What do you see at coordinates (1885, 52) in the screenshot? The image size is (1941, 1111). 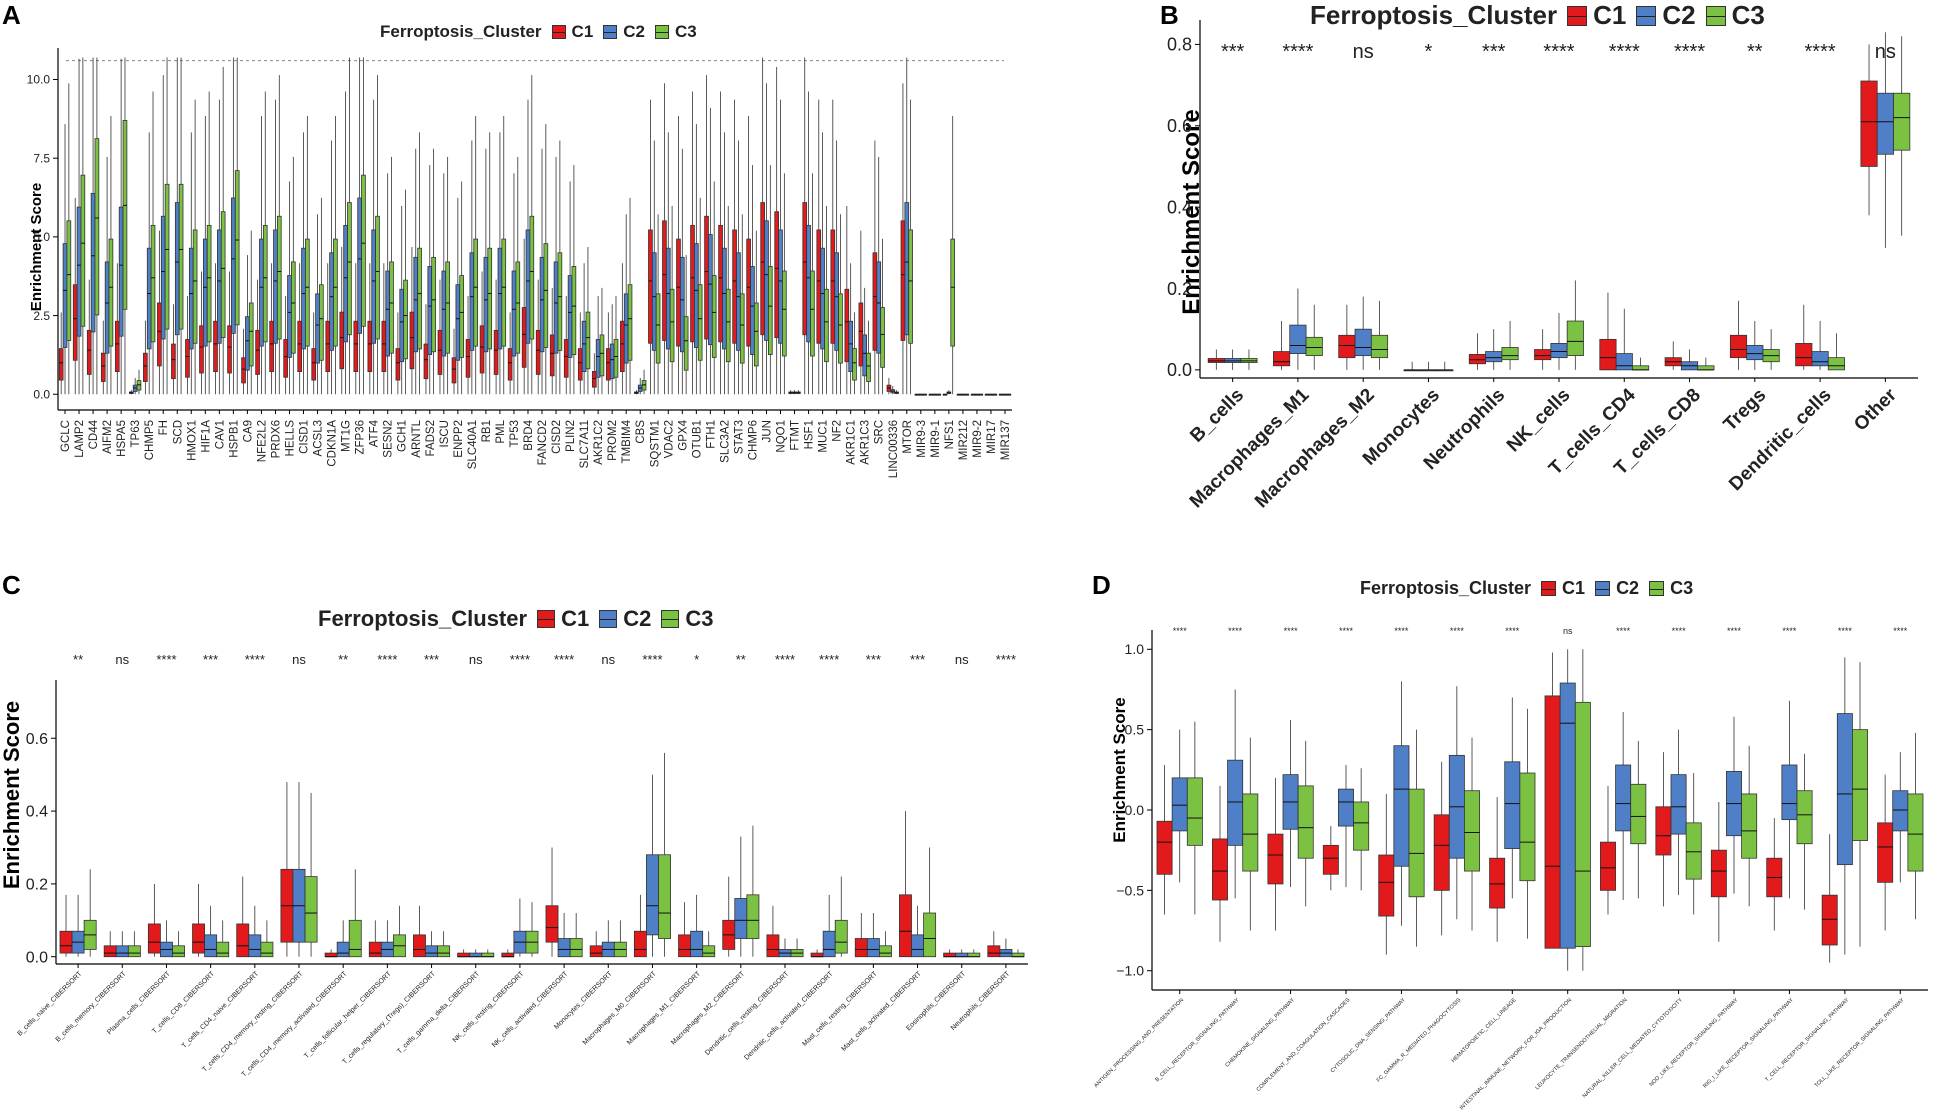 I see `panel-b-significance: ns` at bounding box center [1885, 52].